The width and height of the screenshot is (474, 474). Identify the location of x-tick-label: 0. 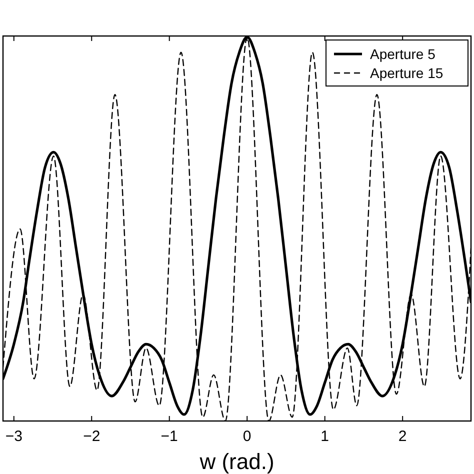
(247, 436).